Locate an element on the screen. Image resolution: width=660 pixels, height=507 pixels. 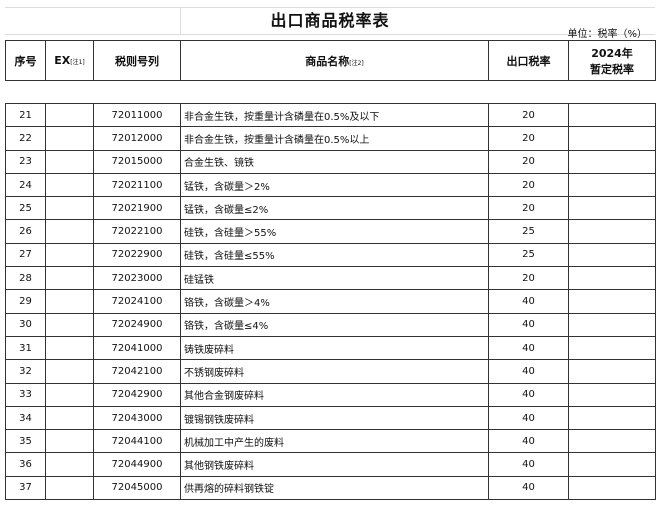
cell-name: 铬铁，含碳量≤4% is located at coordinates (334, 324).